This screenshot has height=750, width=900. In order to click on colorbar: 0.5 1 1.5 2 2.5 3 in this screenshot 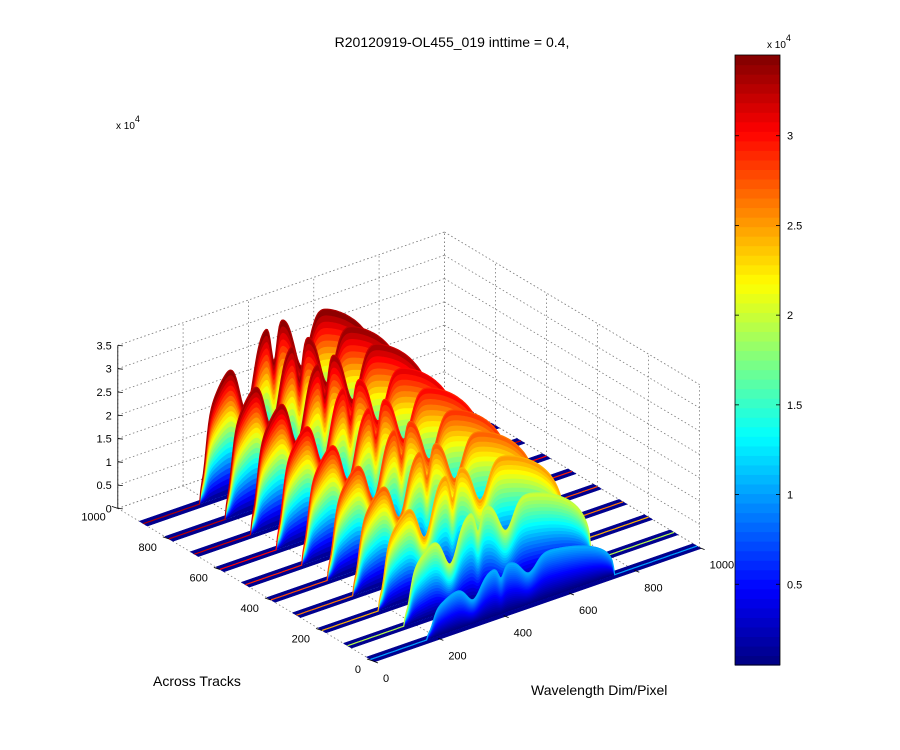, I will do `click(768, 360)`.